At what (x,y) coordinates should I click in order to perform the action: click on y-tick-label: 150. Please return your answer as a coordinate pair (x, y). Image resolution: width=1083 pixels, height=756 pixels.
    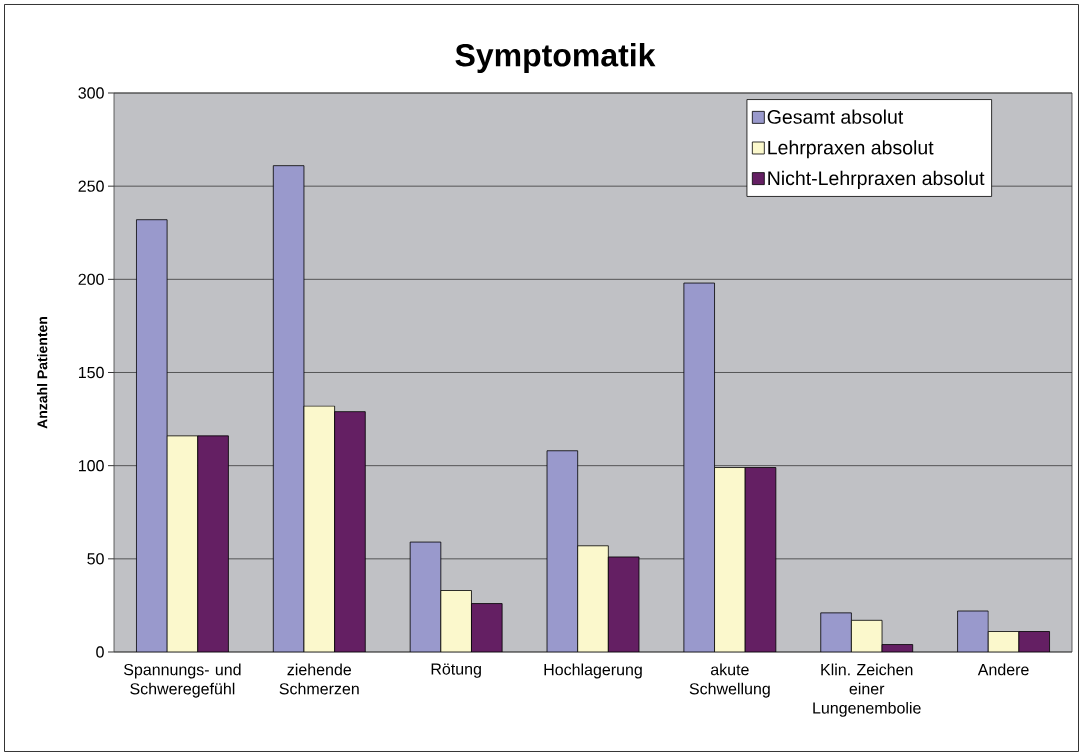
    Looking at the image, I should click on (91, 372).